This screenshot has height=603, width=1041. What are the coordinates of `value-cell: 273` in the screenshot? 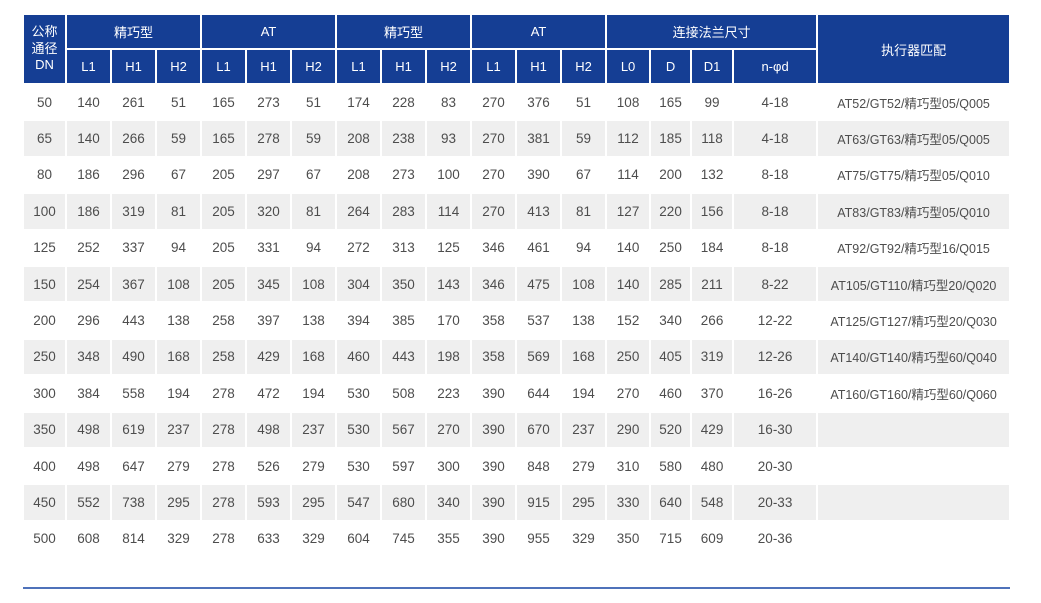 It's located at (268, 102).